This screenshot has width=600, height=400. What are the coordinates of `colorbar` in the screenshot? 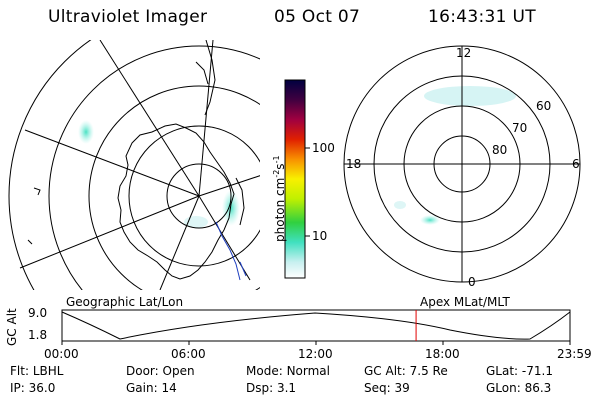 It's located at (295, 179).